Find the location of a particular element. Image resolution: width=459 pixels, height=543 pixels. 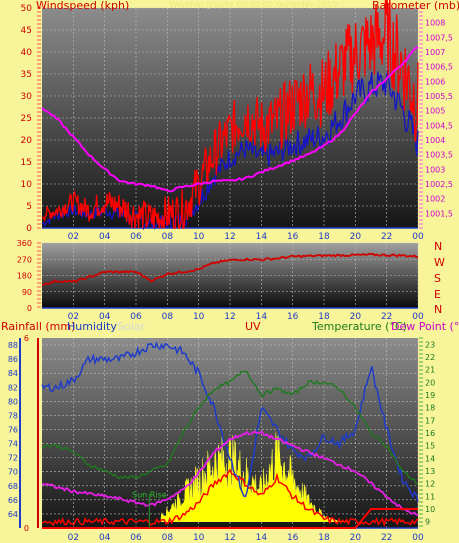

barometer-tick-label: 1001,5 is located at coordinates (439, 213).